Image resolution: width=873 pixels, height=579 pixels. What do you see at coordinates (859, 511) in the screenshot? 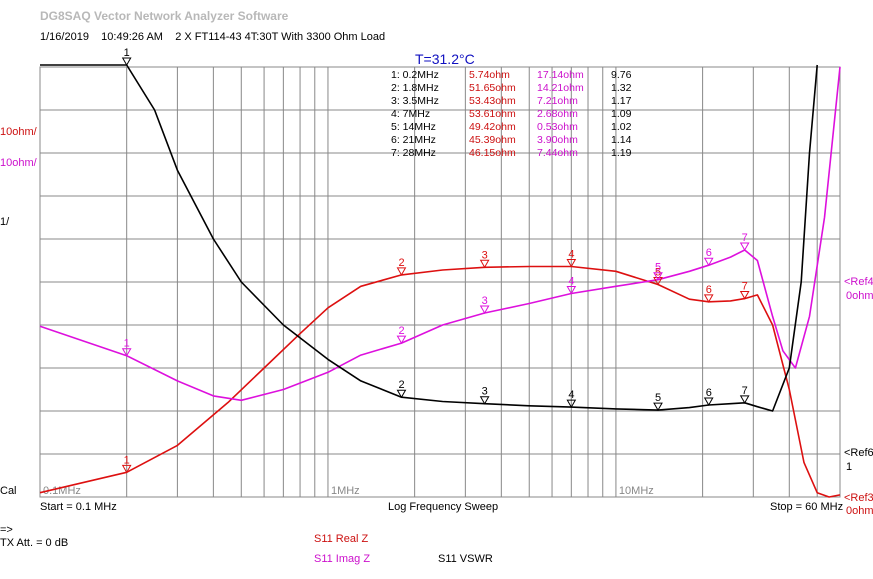
I see `ref3-value: 0ohm` at bounding box center [859, 511].